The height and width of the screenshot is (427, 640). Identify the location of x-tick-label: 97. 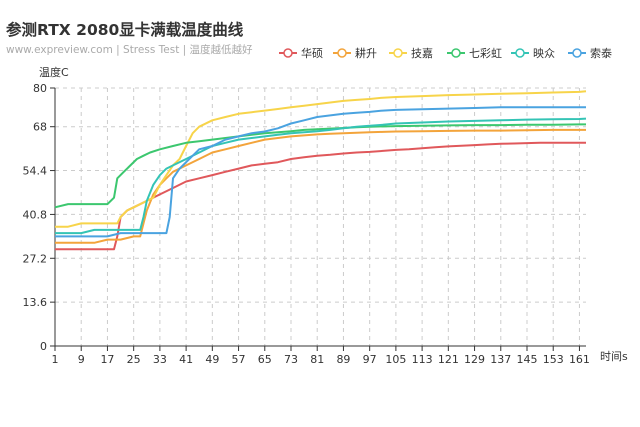
(370, 359).